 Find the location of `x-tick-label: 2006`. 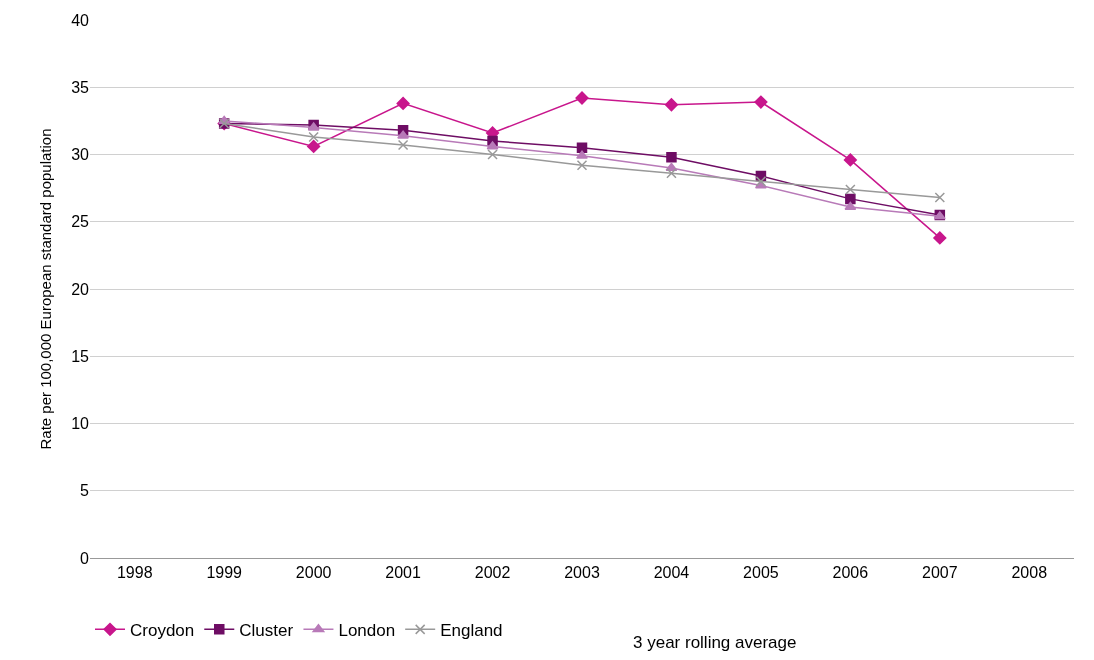

x-tick-label: 2006 is located at coordinates (850, 573).